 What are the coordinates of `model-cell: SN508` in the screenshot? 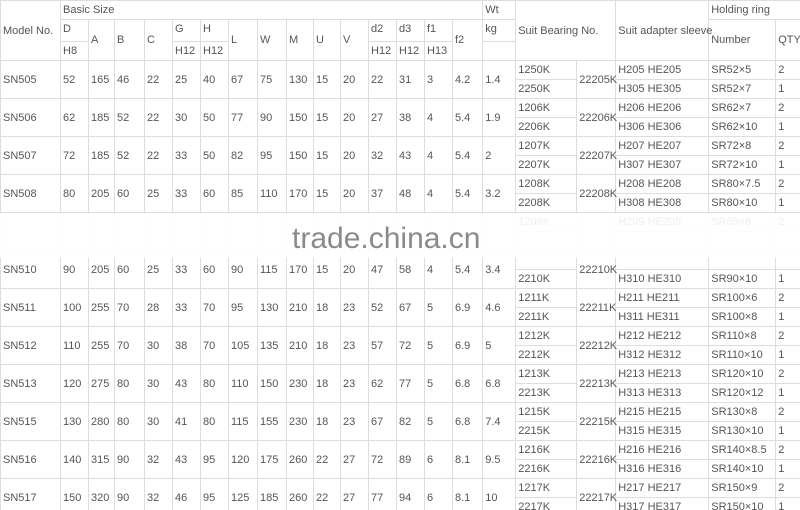 It's located at (30, 193).